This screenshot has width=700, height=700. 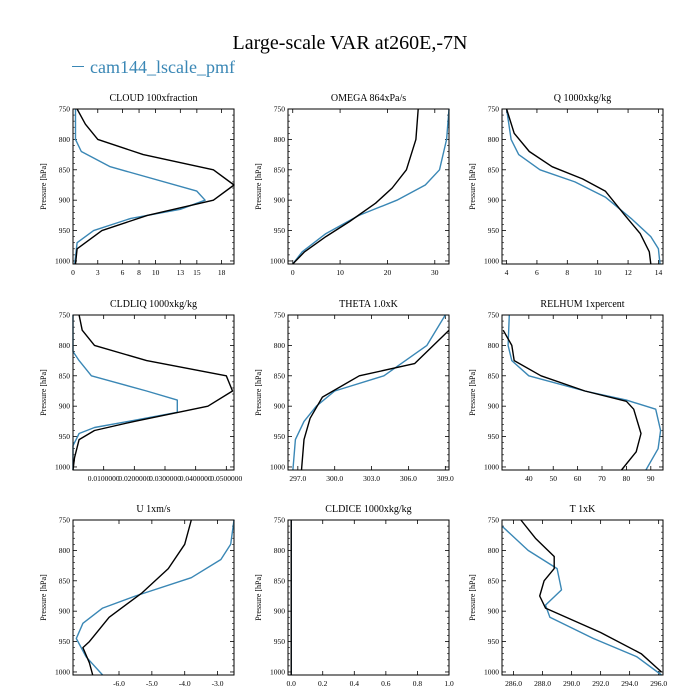 I want to click on panel-title: CLOUD 100xfraction, so click(x=153, y=98).